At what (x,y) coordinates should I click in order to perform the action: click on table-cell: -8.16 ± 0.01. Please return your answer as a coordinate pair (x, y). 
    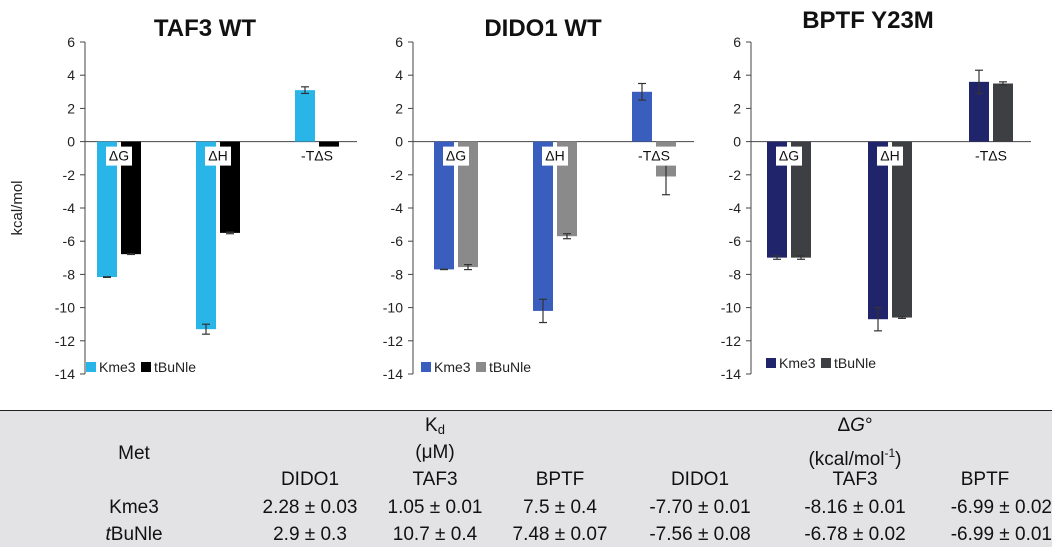
    Looking at the image, I should click on (855, 507).